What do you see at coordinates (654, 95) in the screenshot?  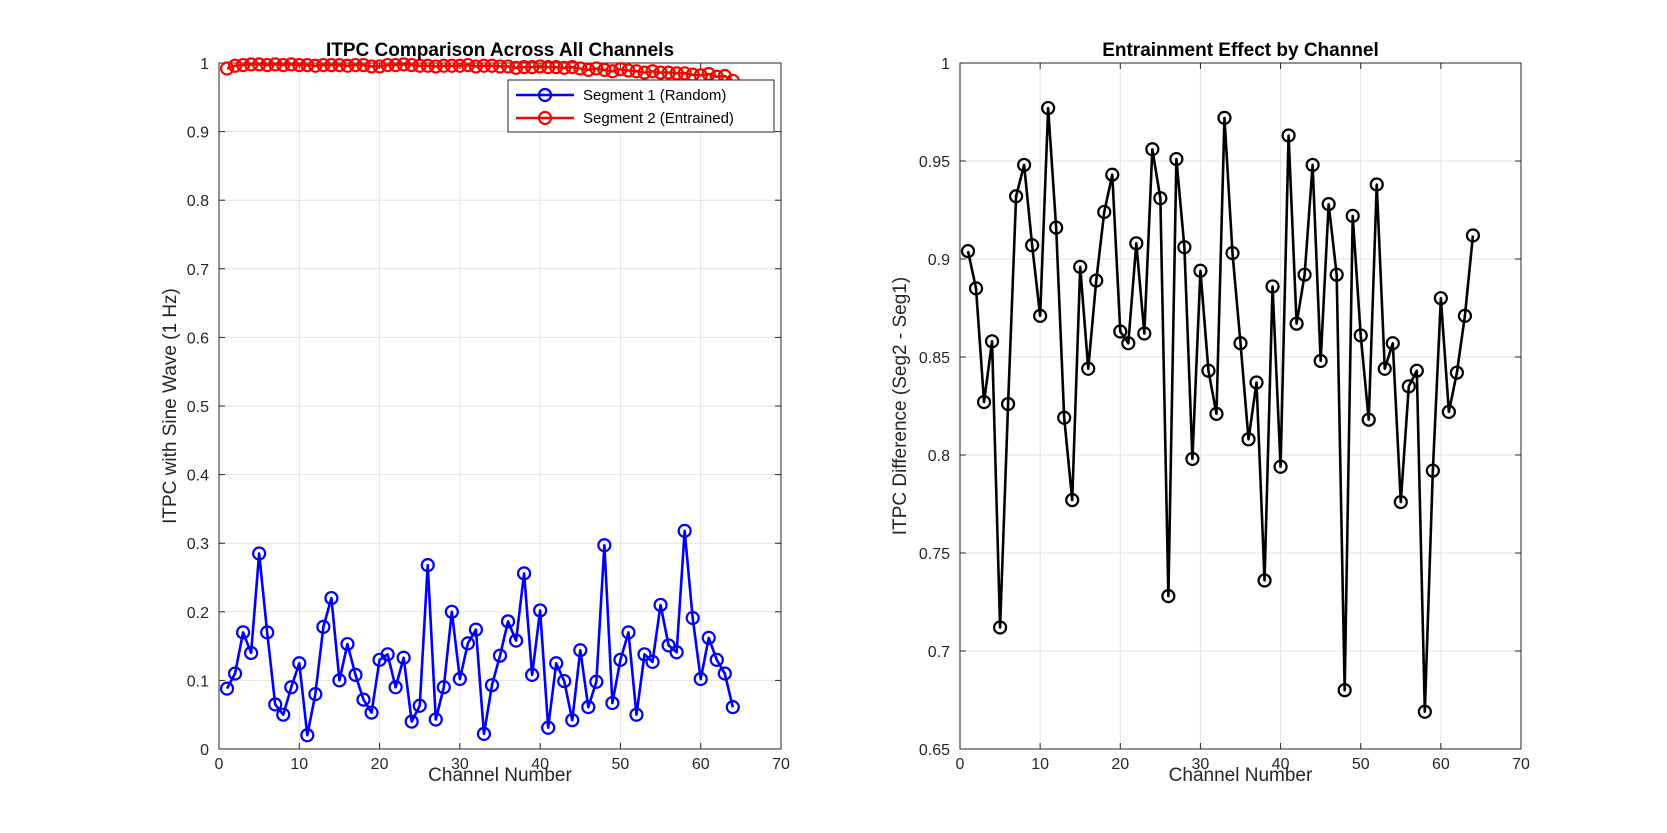 I see `legend-entry-label: Segment 1 (Random)` at bounding box center [654, 95].